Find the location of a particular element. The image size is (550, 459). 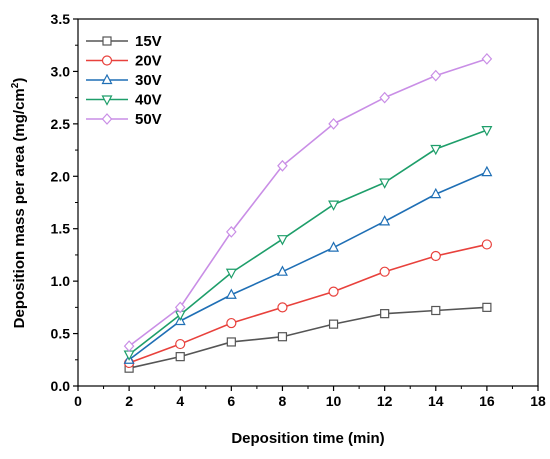

x-tick-label: 16 is located at coordinates (487, 401).